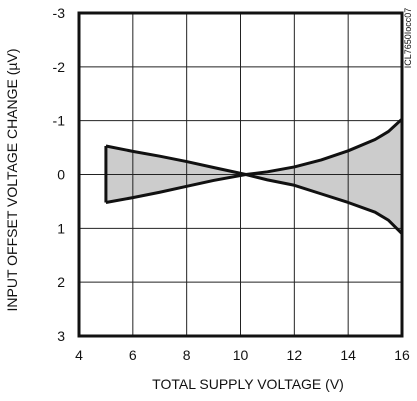  Describe the element at coordinates (254, 146) in the screenshot. I see `upper-limit-curve` at that location.